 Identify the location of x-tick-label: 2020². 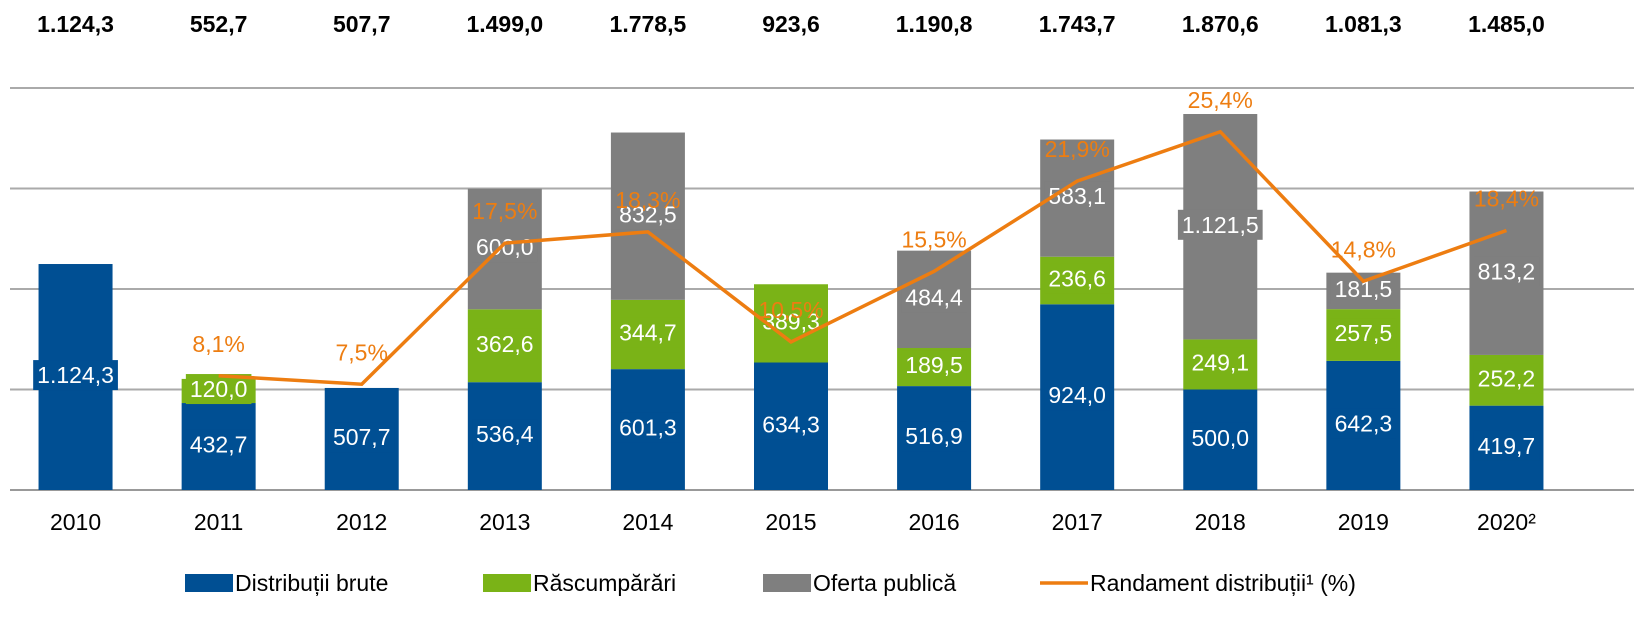
(1506, 522).